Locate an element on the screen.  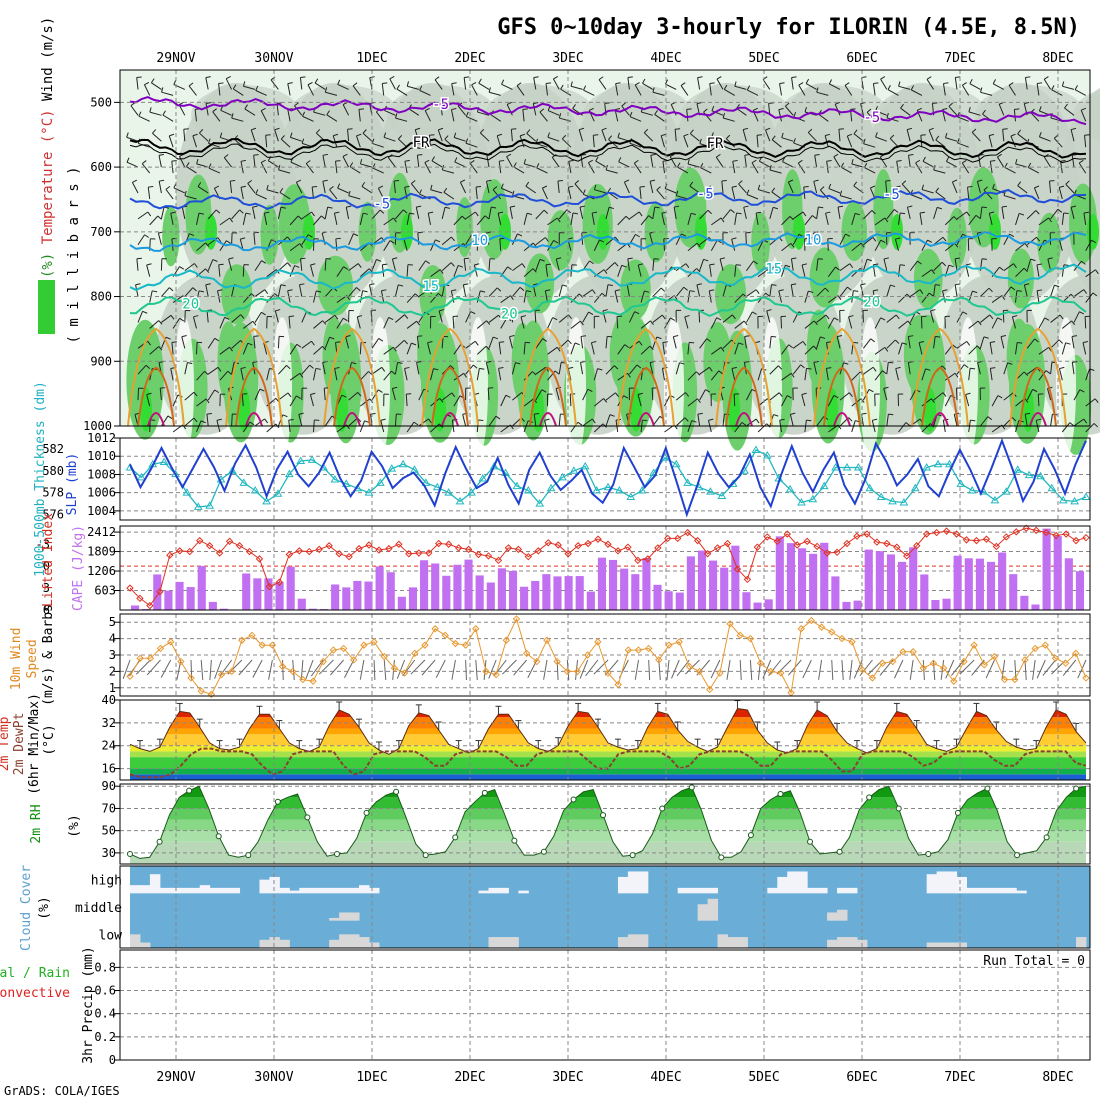
contour-label: 20 is located at coordinates (509, 315).